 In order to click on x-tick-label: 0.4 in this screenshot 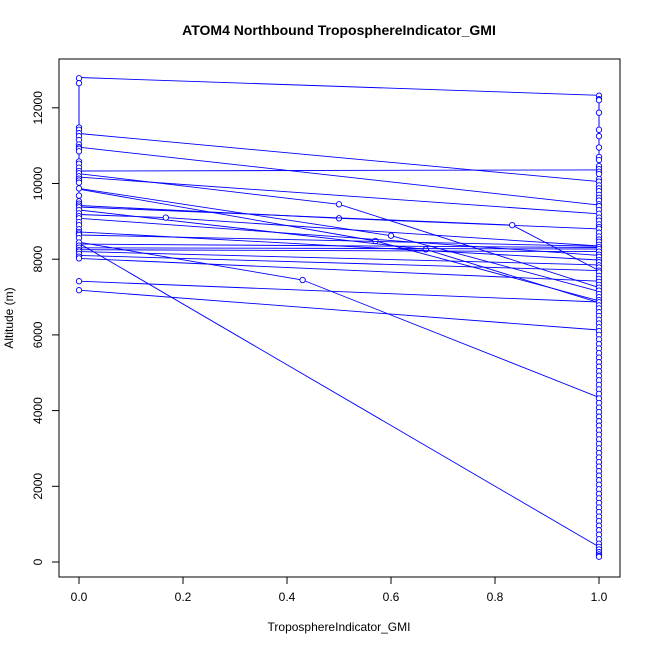, I will do `click(287, 597)`.